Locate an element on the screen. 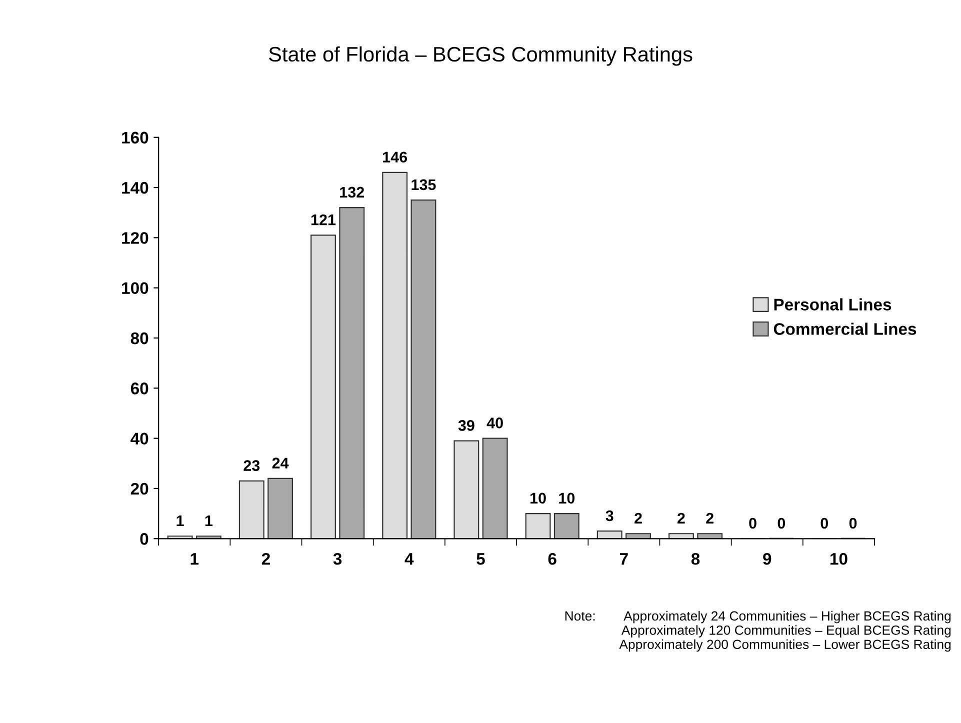  x-tick-label: 5 is located at coordinates (480, 559).